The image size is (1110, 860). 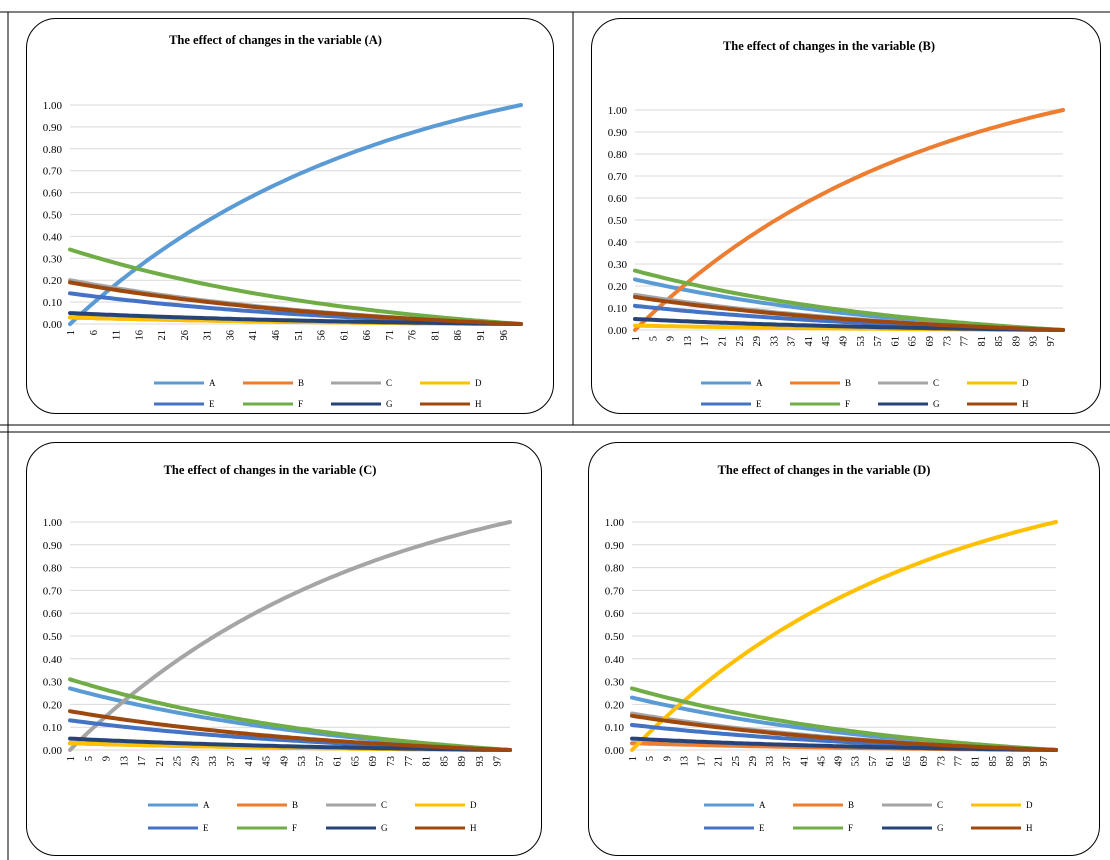 What do you see at coordinates (276, 335) in the screenshot?
I see `x-tick-label: 46` at bounding box center [276, 335].